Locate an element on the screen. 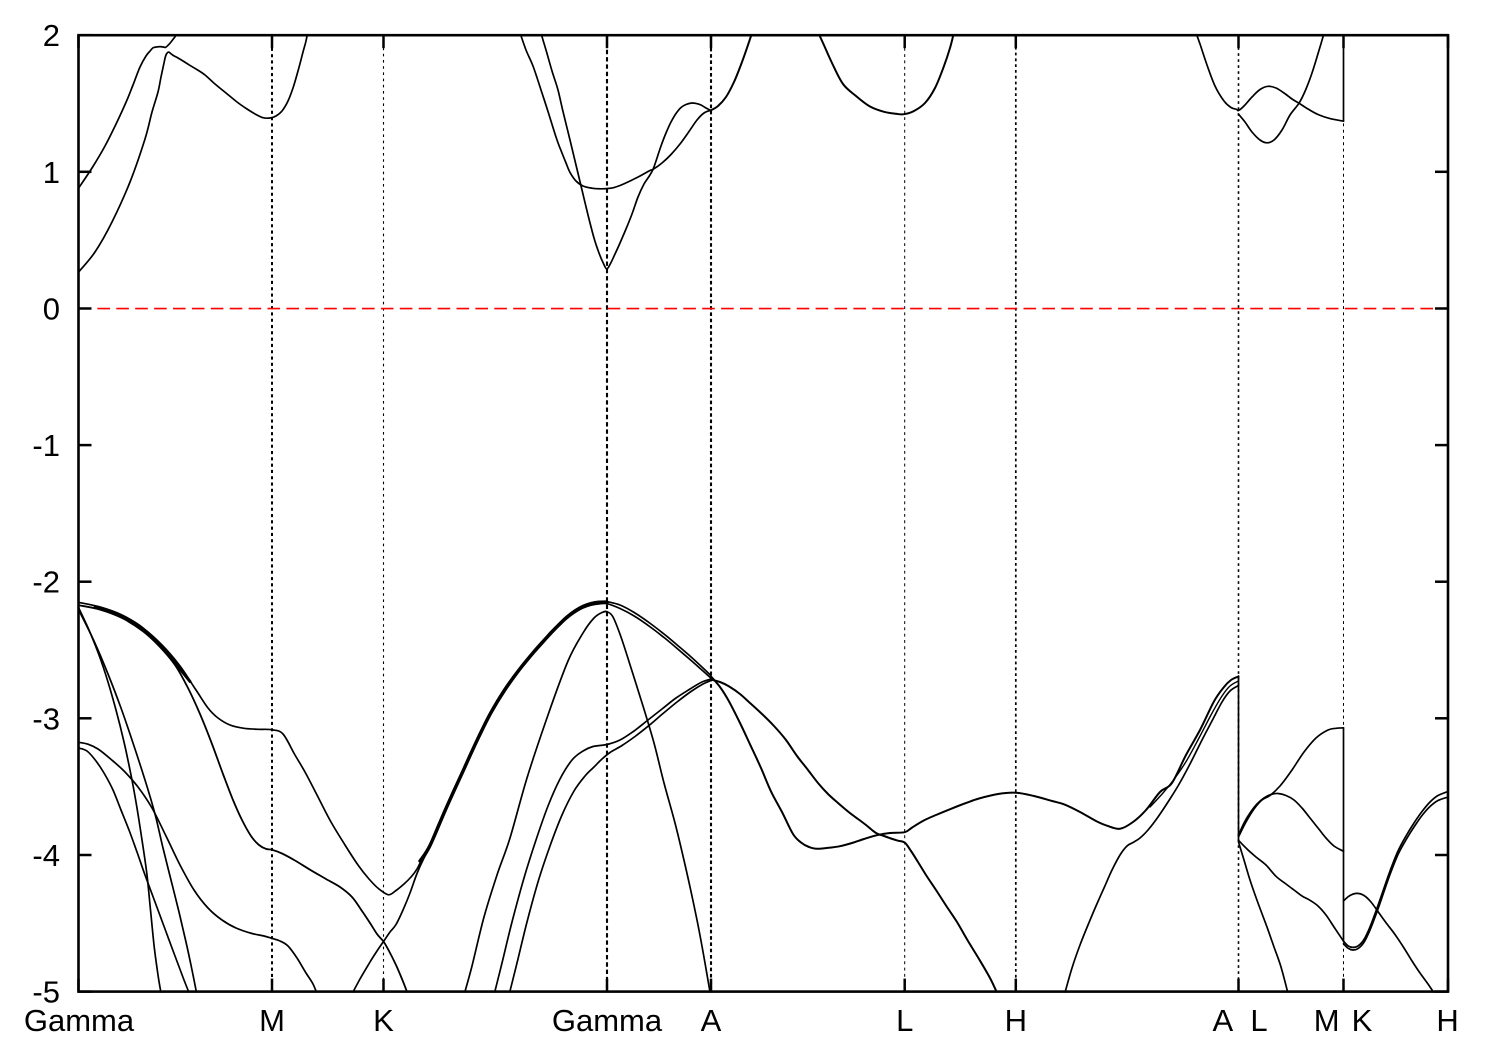 The image size is (1500, 1050). svg-text: 2 is located at coordinates (51, 35).